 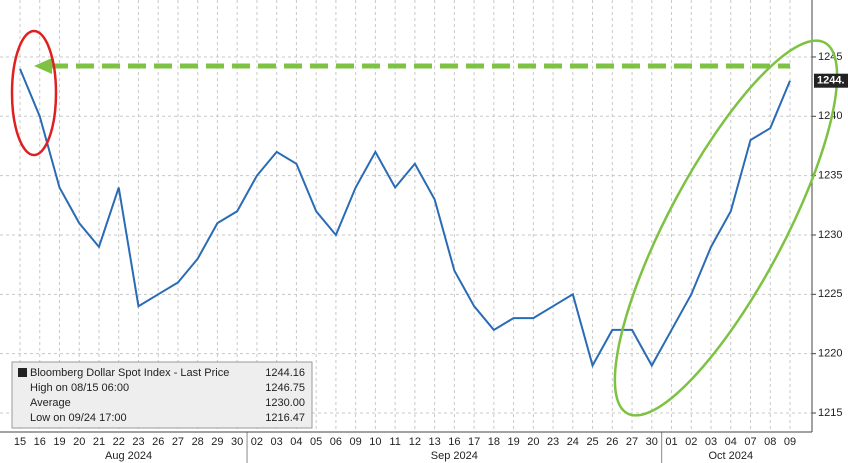 What do you see at coordinates (285, 373) in the screenshot?
I see `legend-value: 1244.16` at bounding box center [285, 373].